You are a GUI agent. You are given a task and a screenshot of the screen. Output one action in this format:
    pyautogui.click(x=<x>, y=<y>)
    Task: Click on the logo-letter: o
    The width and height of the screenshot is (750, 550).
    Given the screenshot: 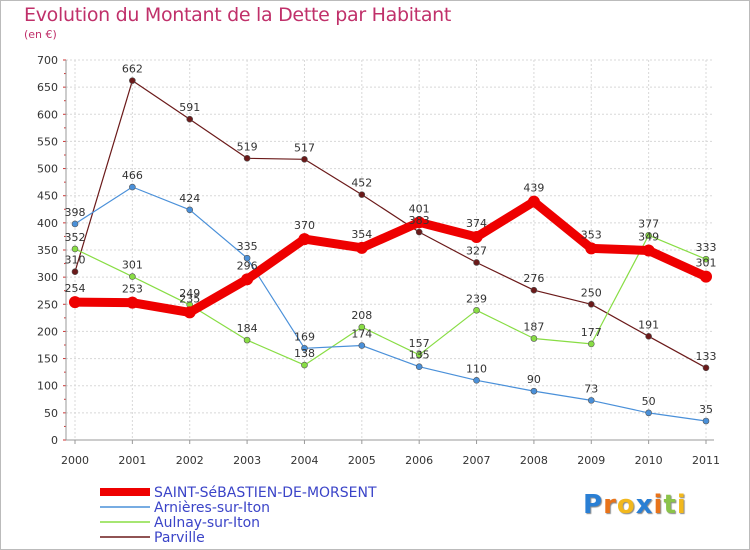 What is the action you would take?
    pyautogui.click(x=626, y=505)
    